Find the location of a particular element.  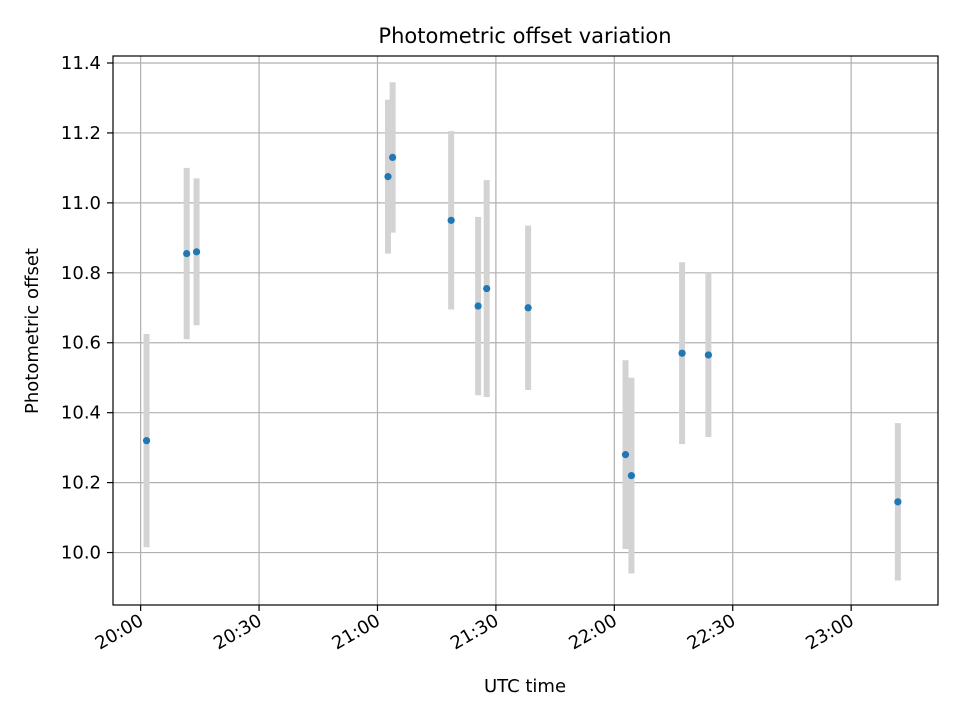

x-axis-title: UTC time is located at coordinates (525, 686).